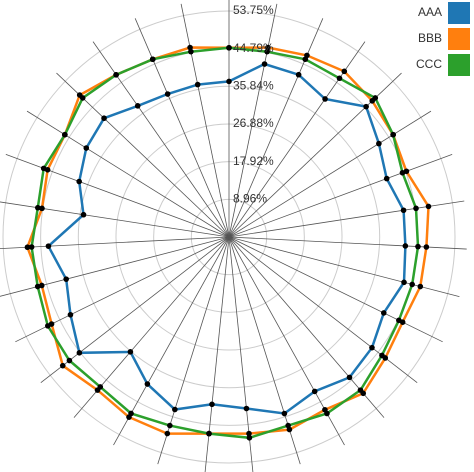  What do you see at coordinates (250, 198) in the screenshot?
I see `tick-label: 8.96%` at bounding box center [250, 198].